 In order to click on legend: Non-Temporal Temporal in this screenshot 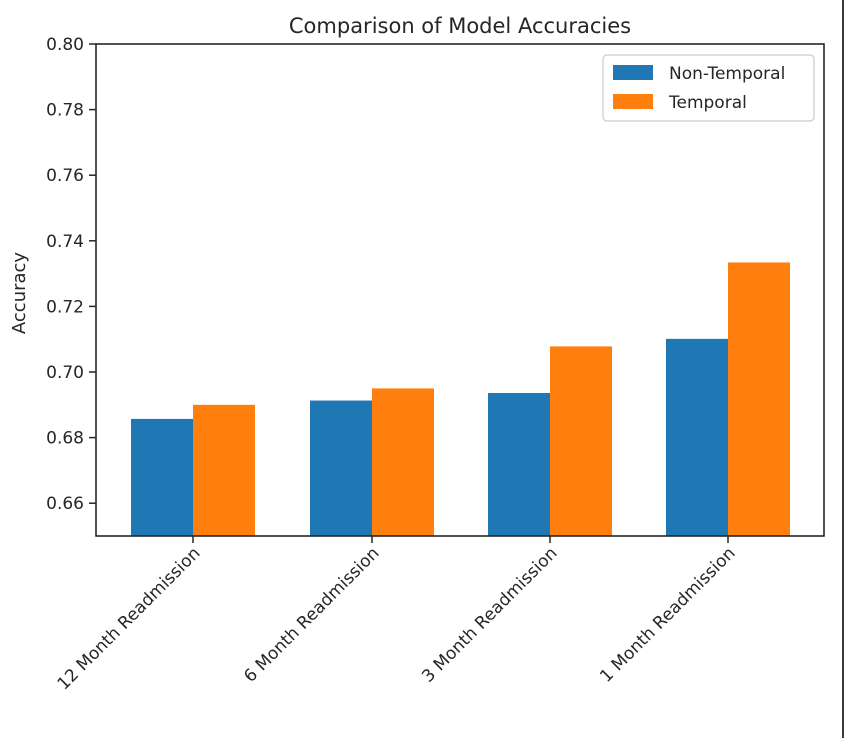, I will do `click(708, 88)`.